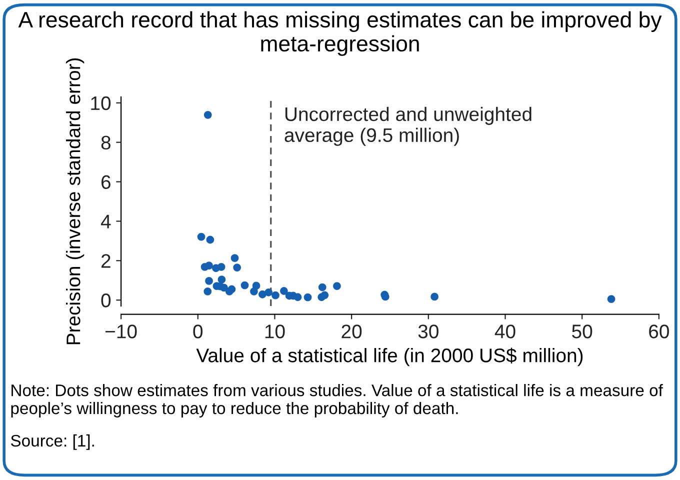 The height and width of the screenshot is (480, 680). I want to click on text: Note: Dots show estimates from various studies. Value of a statistical life is a measure of people’s willingness to pay to reduce the probability of death., so click(337, 401).